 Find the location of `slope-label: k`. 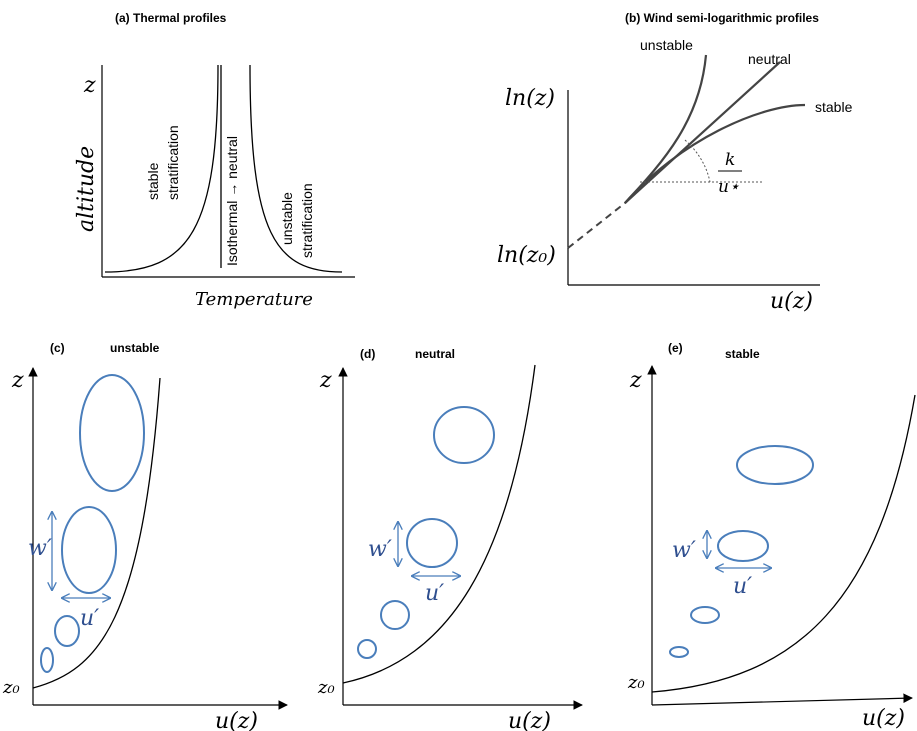

slope-label: k is located at coordinates (730, 160).